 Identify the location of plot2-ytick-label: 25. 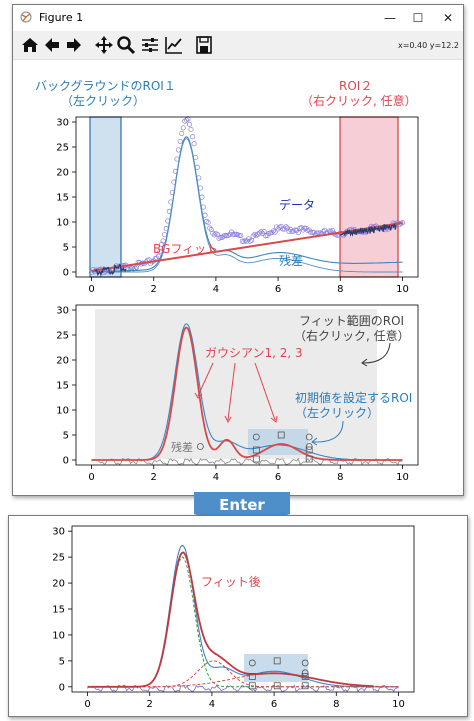
(62, 336).